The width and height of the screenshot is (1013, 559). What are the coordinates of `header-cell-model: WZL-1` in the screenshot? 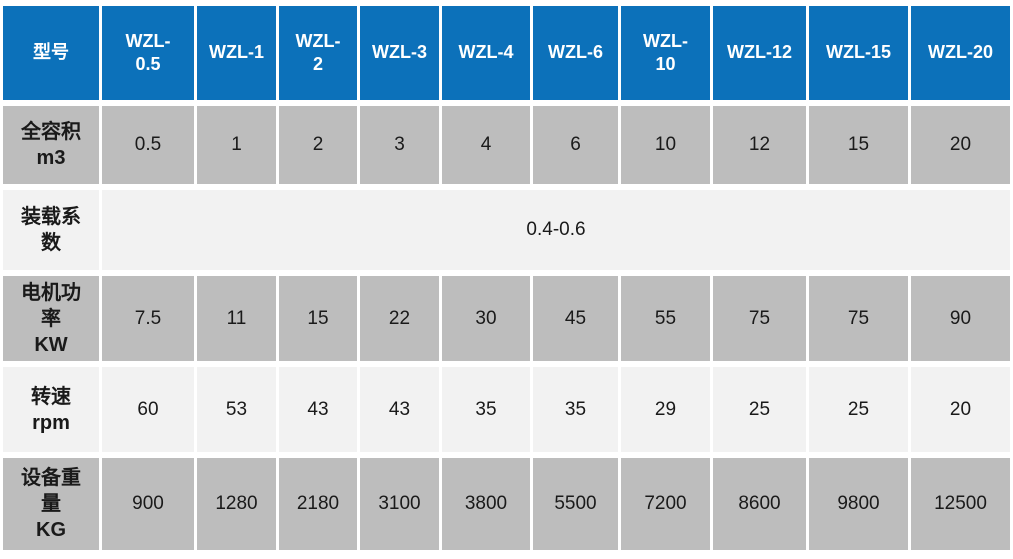 It's located at (236, 53).